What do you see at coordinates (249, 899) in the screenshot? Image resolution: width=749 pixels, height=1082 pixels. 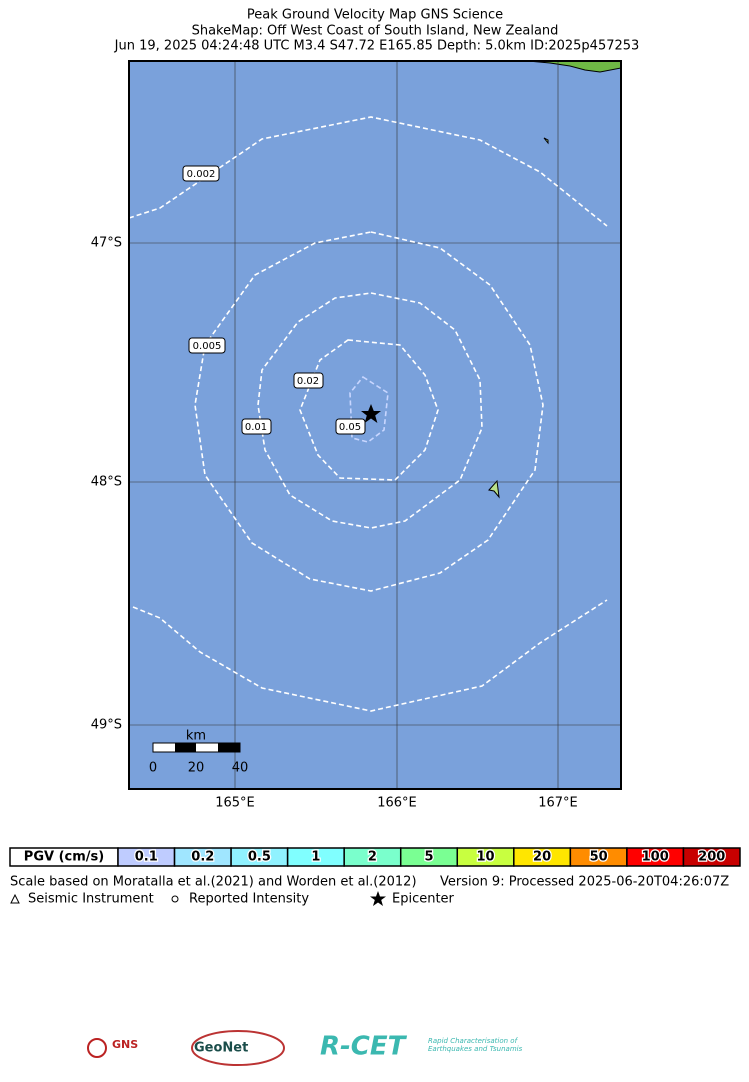 I see `legend-item: Reported Intensity` at bounding box center [249, 899].